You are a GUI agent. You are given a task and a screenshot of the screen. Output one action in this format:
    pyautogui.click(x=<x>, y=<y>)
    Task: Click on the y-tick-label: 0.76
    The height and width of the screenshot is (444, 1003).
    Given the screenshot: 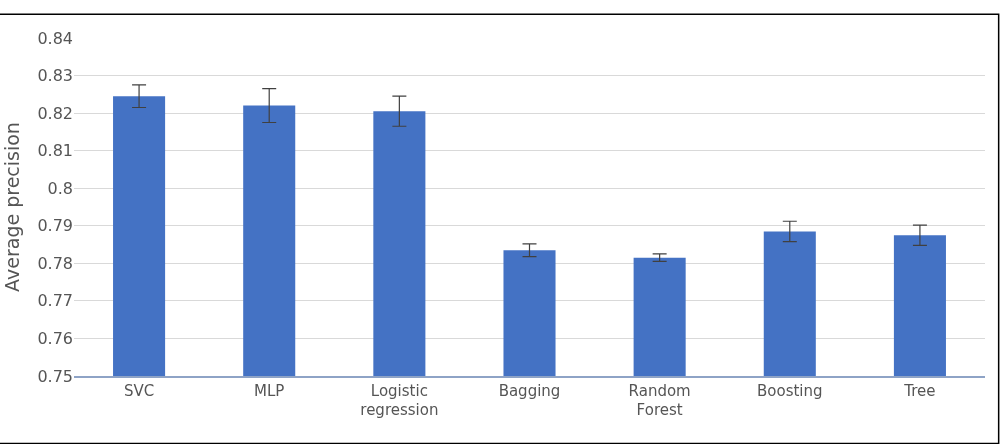 What is the action you would take?
    pyautogui.click(x=55, y=339)
    